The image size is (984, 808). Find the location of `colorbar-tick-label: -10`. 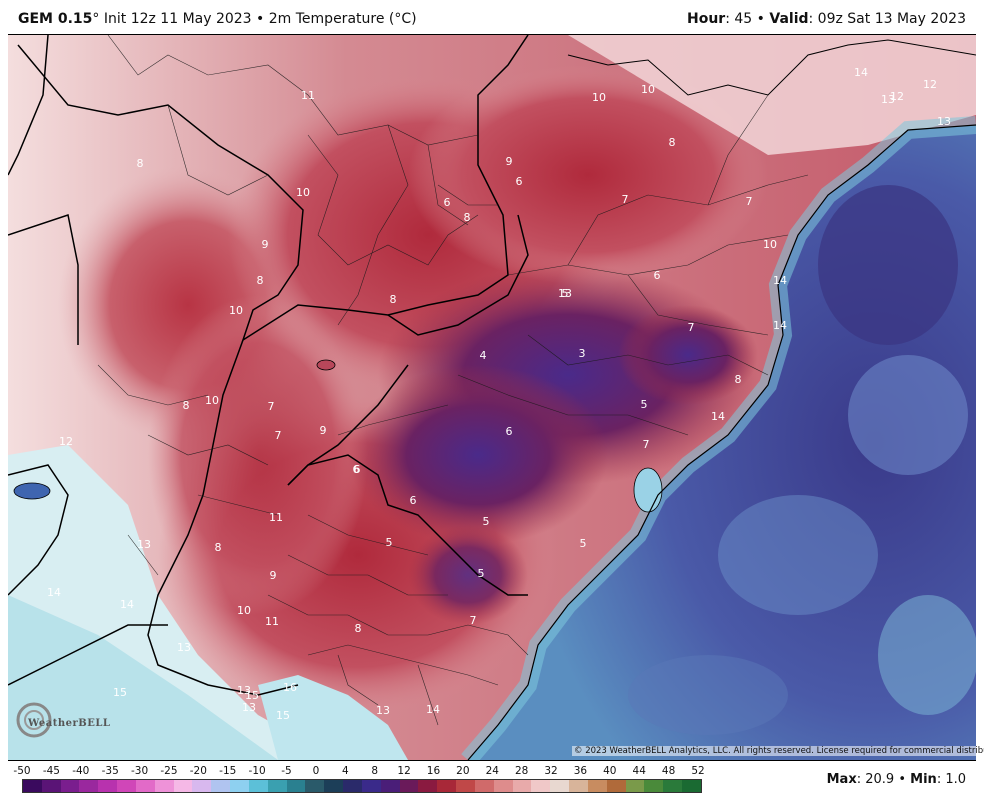

colorbar-tick-label: -10 is located at coordinates (257, 771).